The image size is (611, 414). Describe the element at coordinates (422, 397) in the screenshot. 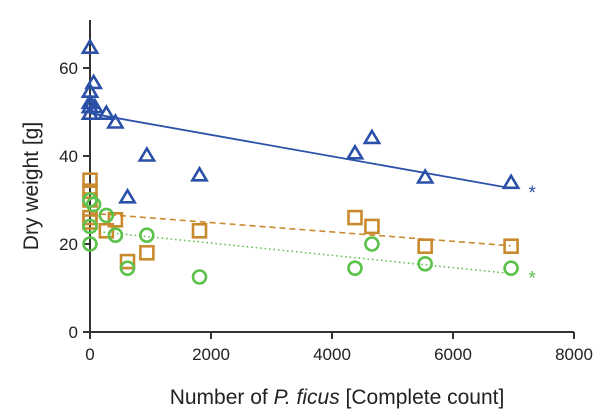

I see `x-axis-label-part: [Complete count]` at that location.